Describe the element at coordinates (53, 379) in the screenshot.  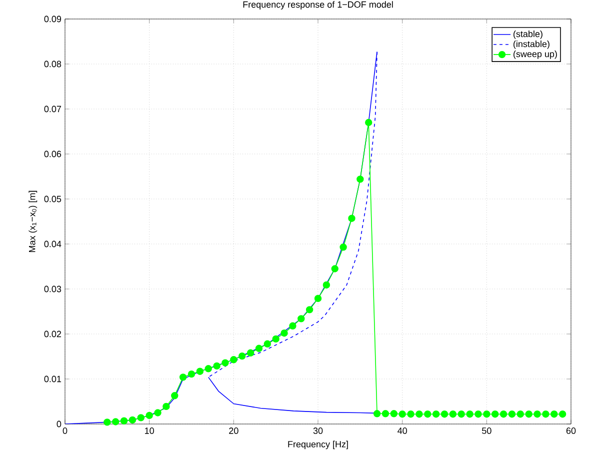
I see `y-tick-label: 0.01` at that location.